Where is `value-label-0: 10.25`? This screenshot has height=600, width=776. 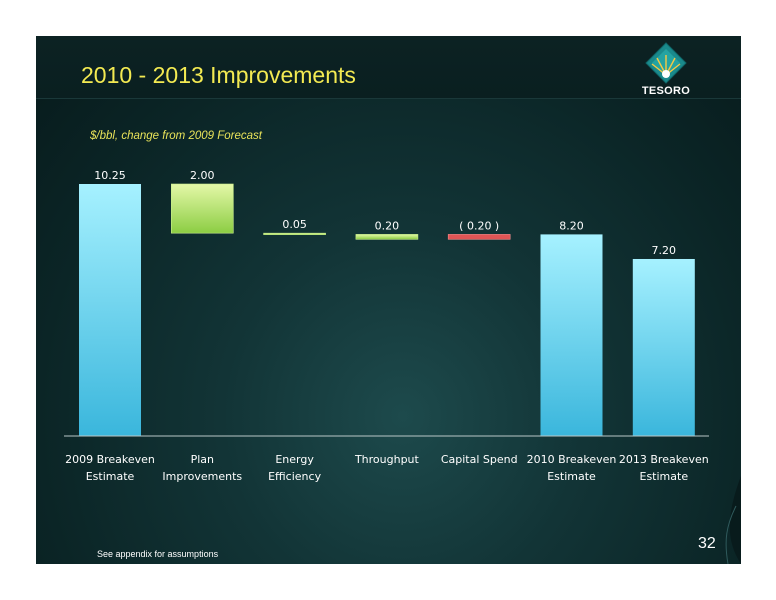
value-label-0: 10.25 is located at coordinates (110, 175).